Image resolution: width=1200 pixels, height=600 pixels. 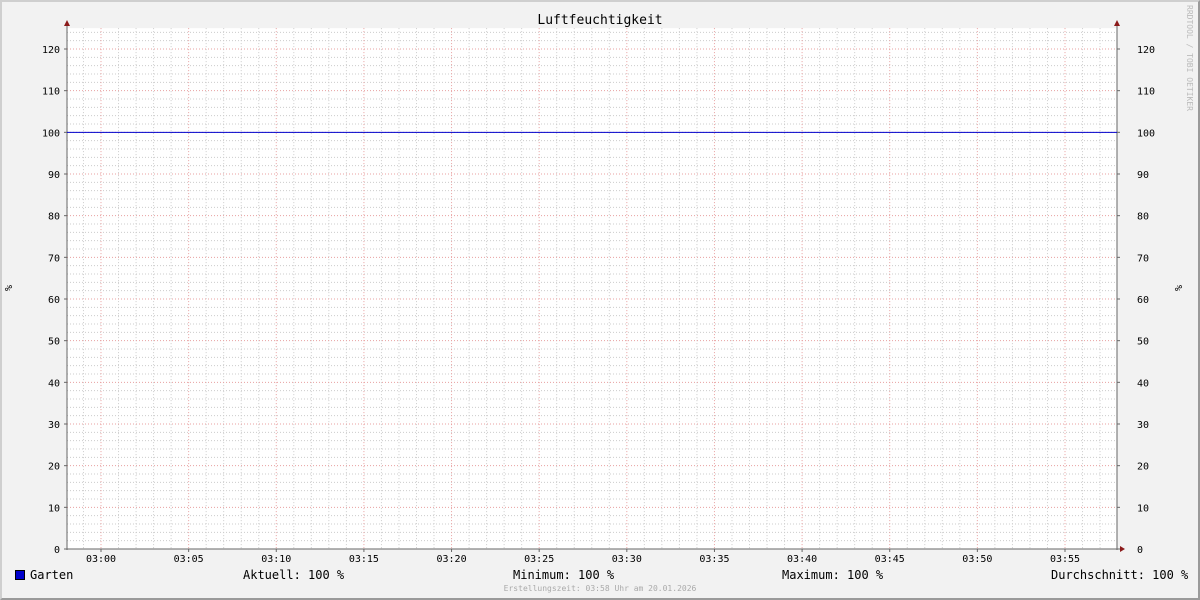 I want to click on x-tick-label: 03:30, so click(x=627, y=559).